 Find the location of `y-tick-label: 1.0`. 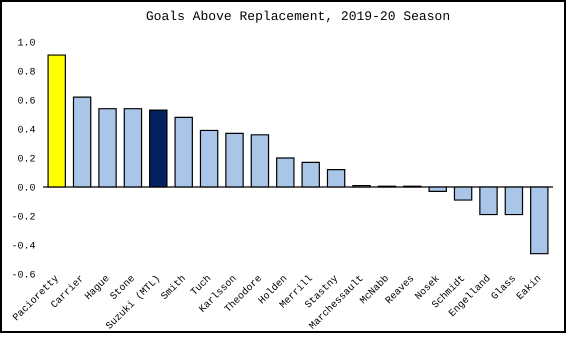

y-tick-label: 1.0 is located at coordinates (26, 44).